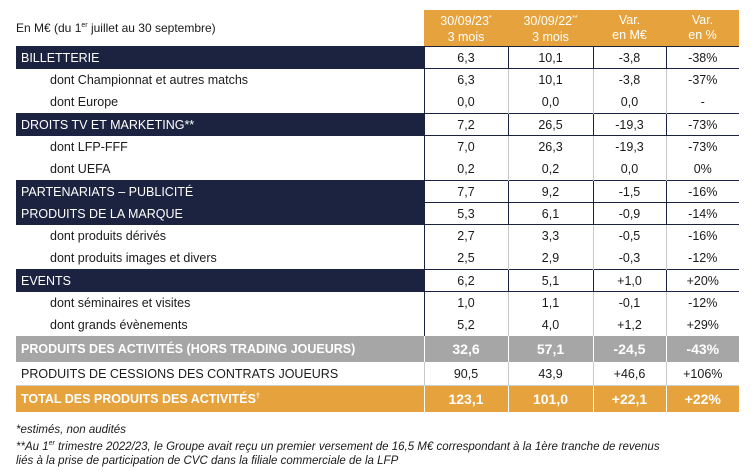 The width and height of the screenshot is (755, 475). Describe the element at coordinates (702, 146) in the screenshot. I see `value-var-pct: -73%` at that location.